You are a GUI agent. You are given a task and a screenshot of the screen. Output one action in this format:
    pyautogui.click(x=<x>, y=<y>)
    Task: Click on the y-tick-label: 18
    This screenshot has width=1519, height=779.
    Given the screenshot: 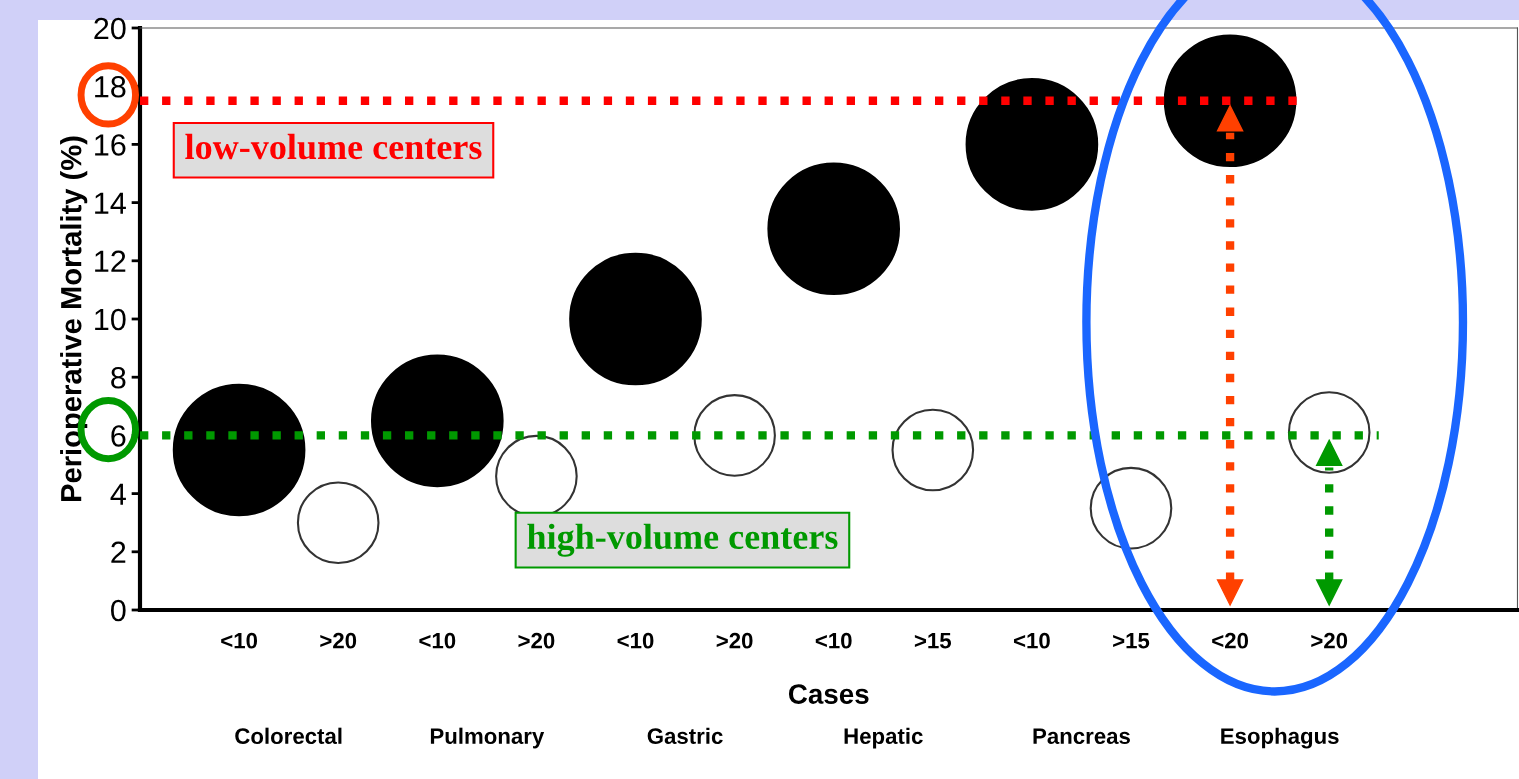 What is the action you would take?
    pyautogui.click(x=110, y=86)
    